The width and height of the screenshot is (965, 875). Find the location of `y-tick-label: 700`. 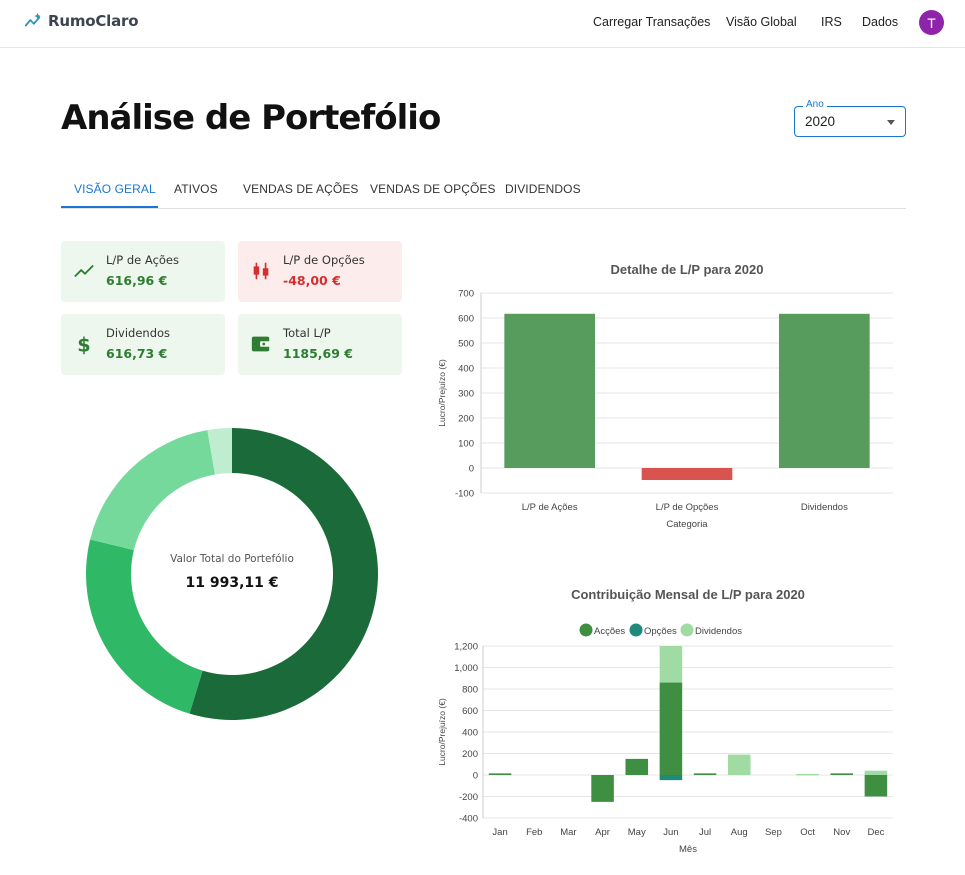

y-tick-label: 700 is located at coordinates (466, 294).